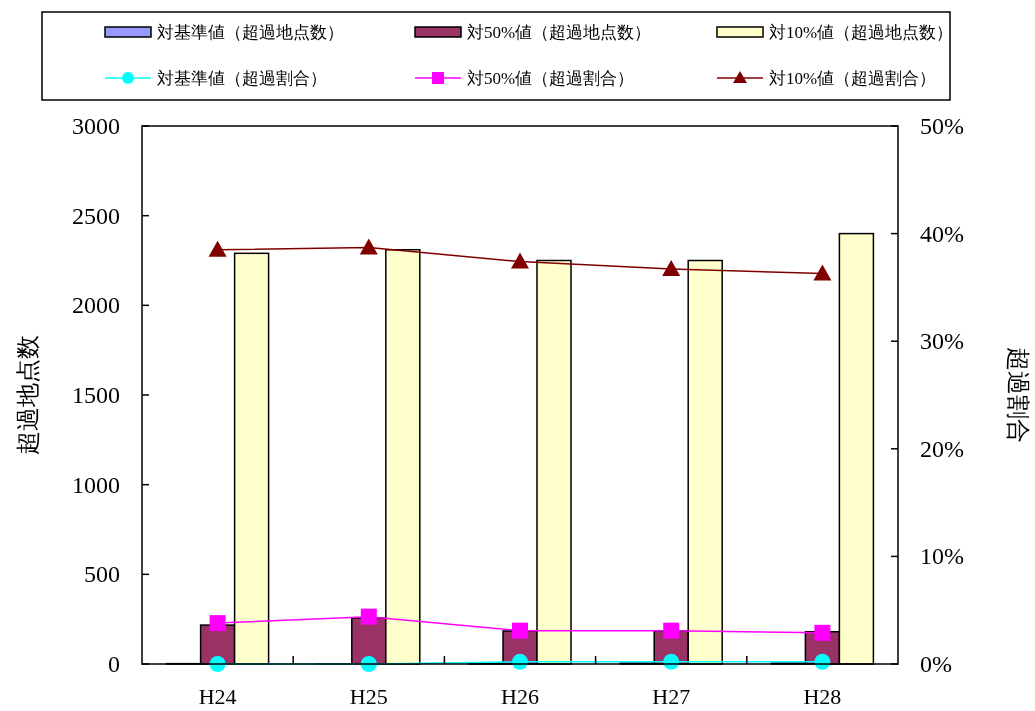 The height and width of the screenshot is (711, 1035). What do you see at coordinates (822, 696) in the screenshot?
I see `x-tick-label: H28` at bounding box center [822, 696].